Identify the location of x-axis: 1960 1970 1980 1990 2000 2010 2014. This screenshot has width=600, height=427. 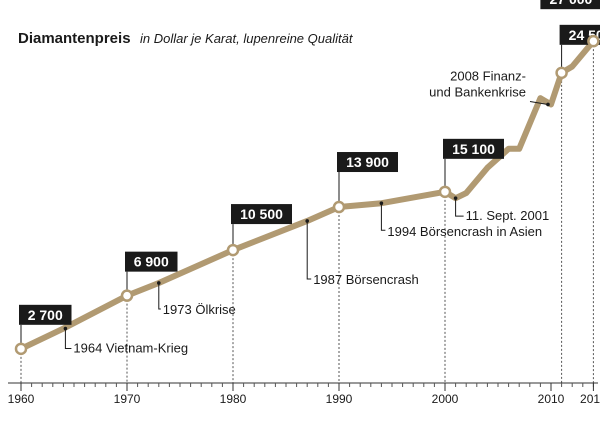
(304, 394).